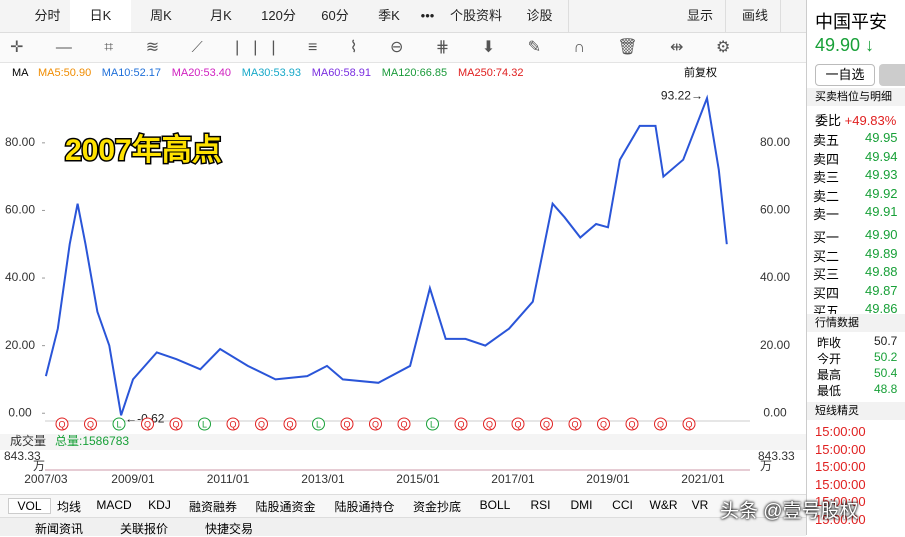  I want to click on order-row: 卖二 49.92, so click(856, 195).